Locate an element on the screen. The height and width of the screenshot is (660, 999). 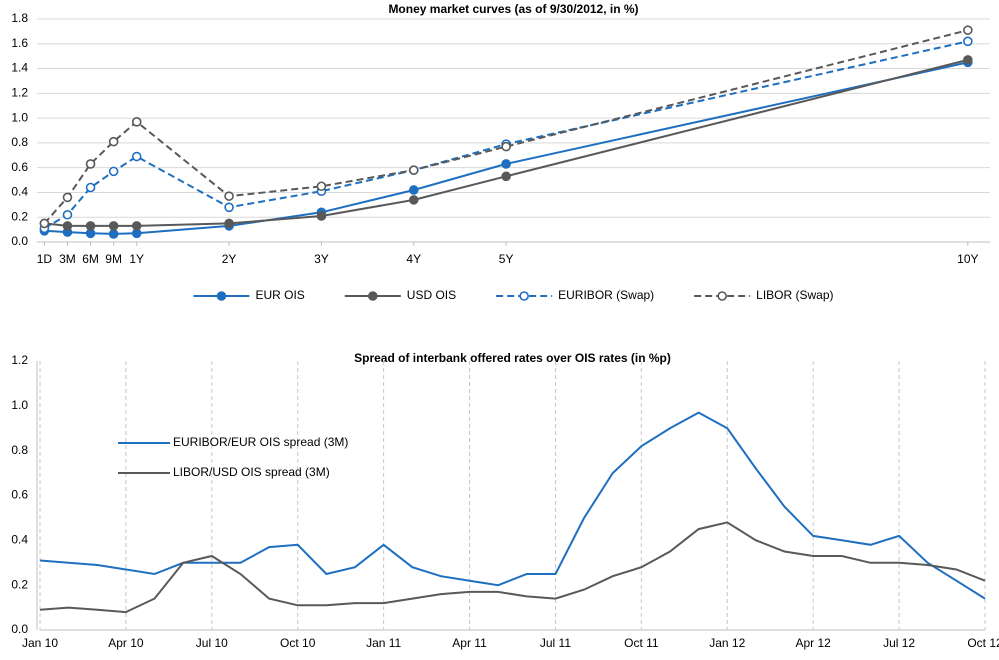
legend-label: LIBOR (Swap) is located at coordinates (794, 295).